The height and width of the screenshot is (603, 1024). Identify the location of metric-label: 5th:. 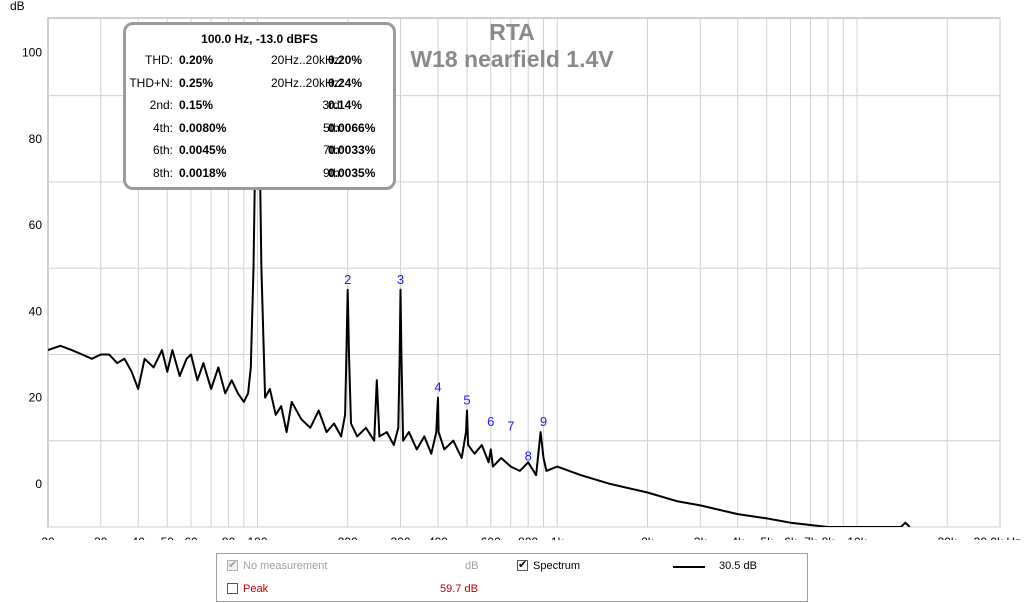
(332, 127).